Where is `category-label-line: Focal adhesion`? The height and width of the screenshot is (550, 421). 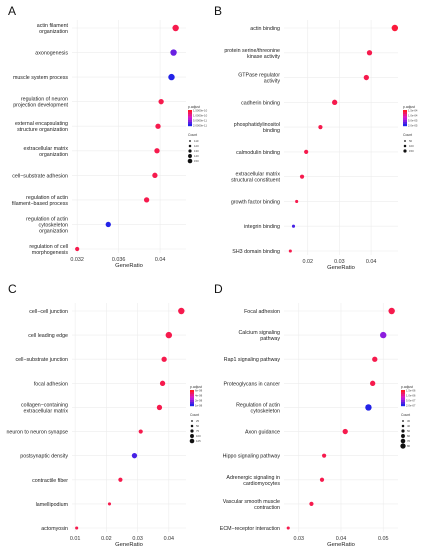
category-label-line: Focal adhesion is located at coordinates (262, 312).